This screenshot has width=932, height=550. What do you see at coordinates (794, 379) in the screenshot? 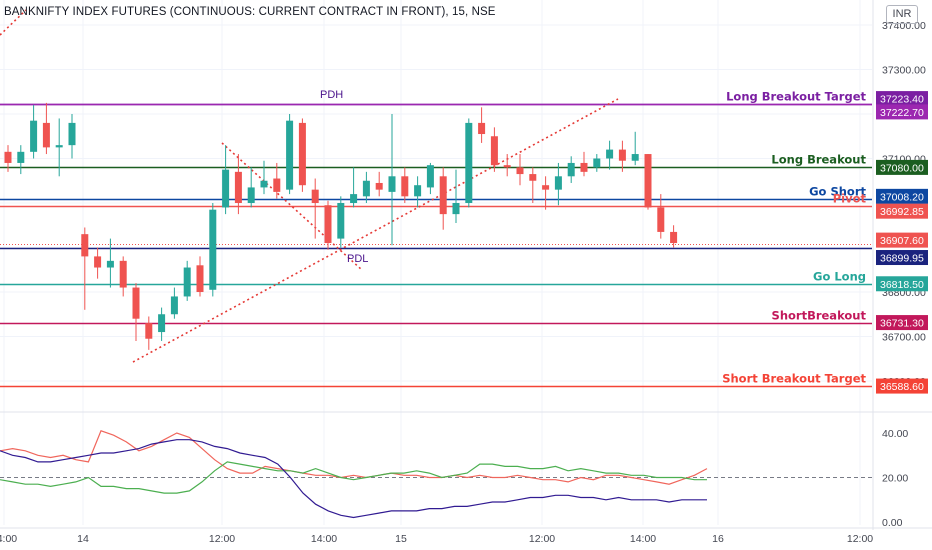
I see `level-label: Short Breakout Target` at bounding box center [794, 379].